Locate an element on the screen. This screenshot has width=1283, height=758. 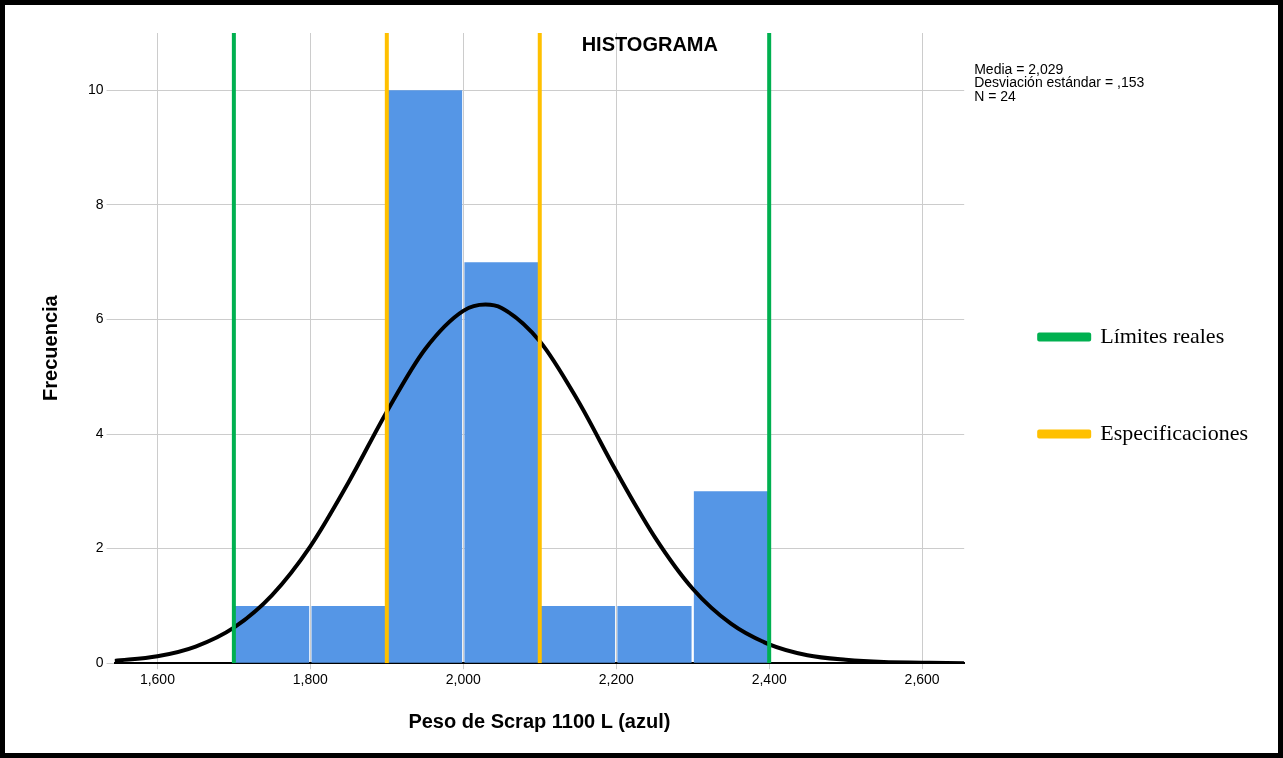
text: N = 24 is located at coordinates (995, 95).